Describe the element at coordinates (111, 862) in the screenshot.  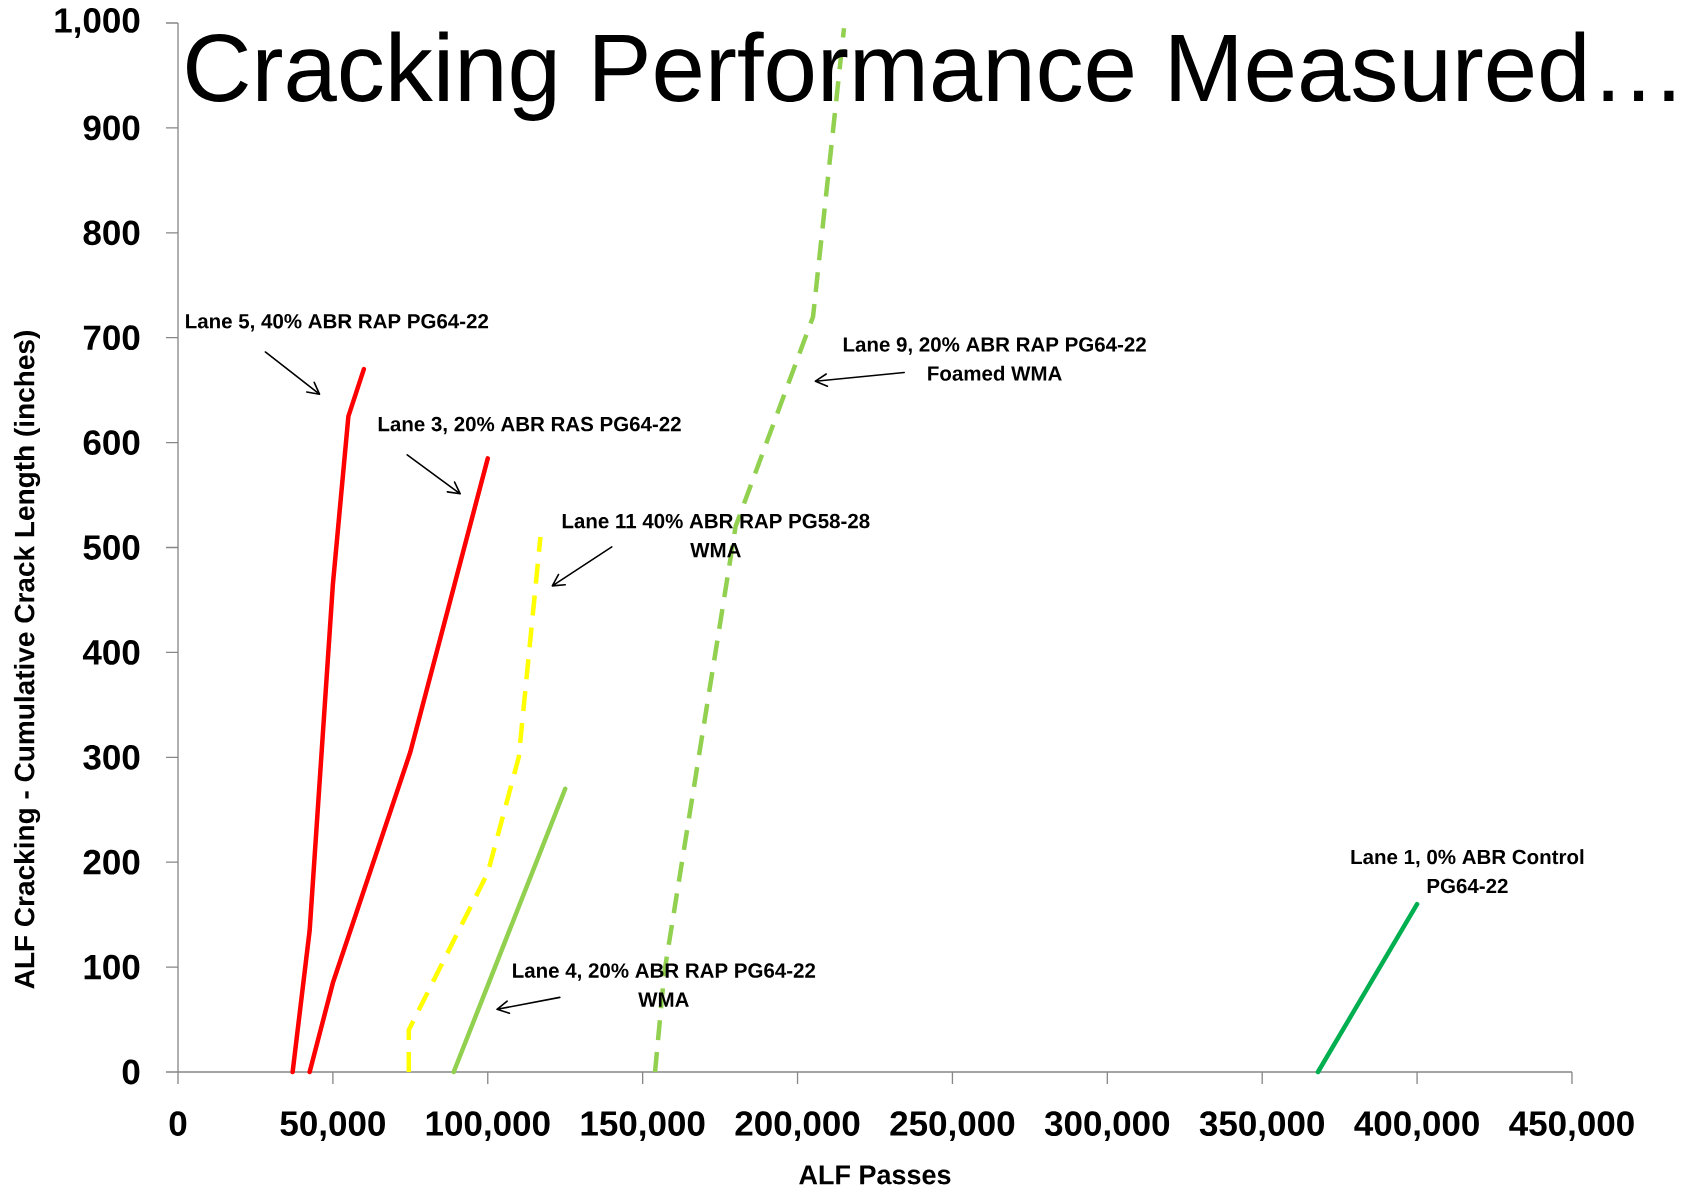
I see `y-tick-label: 200` at that location.